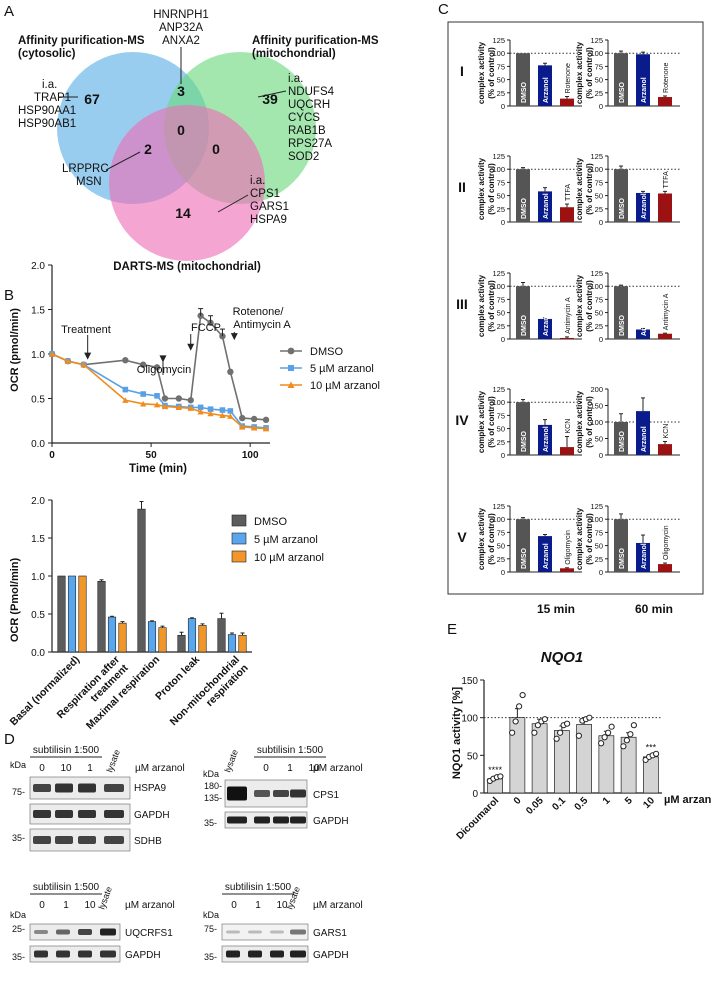 The width and height of the screenshot is (711, 995). What do you see at coordinates (291, 351) in the screenshot?
I see `ocr-legend-marker` at bounding box center [291, 351].